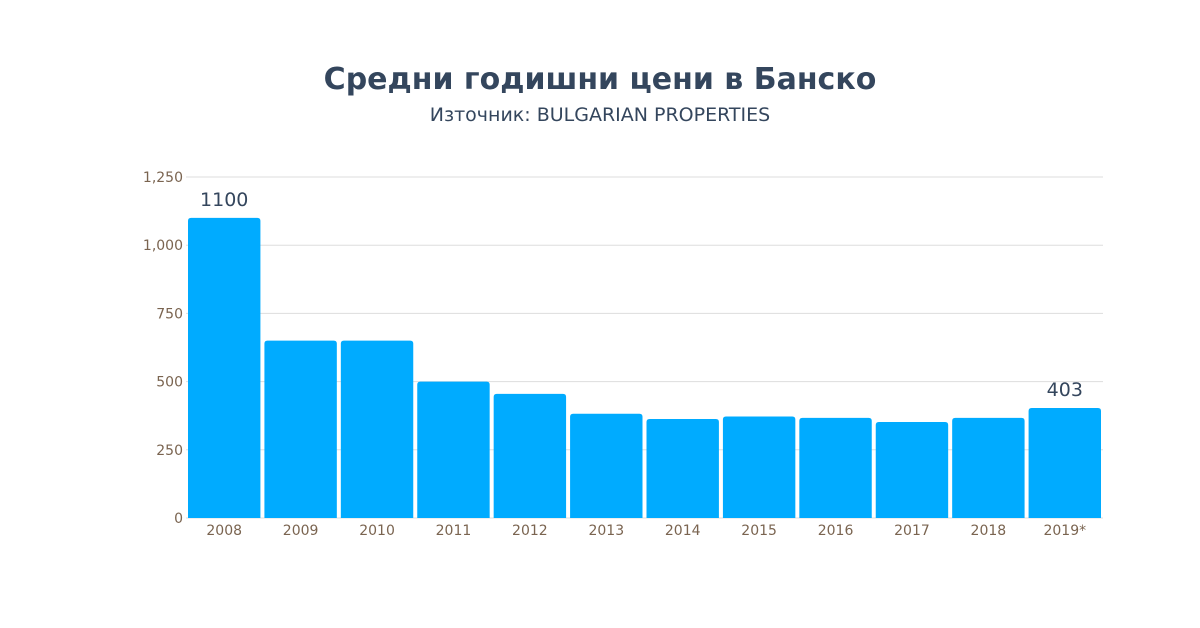  What do you see at coordinates (759, 531) in the screenshot?
I see `x-tick-label: 2015` at bounding box center [759, 531].